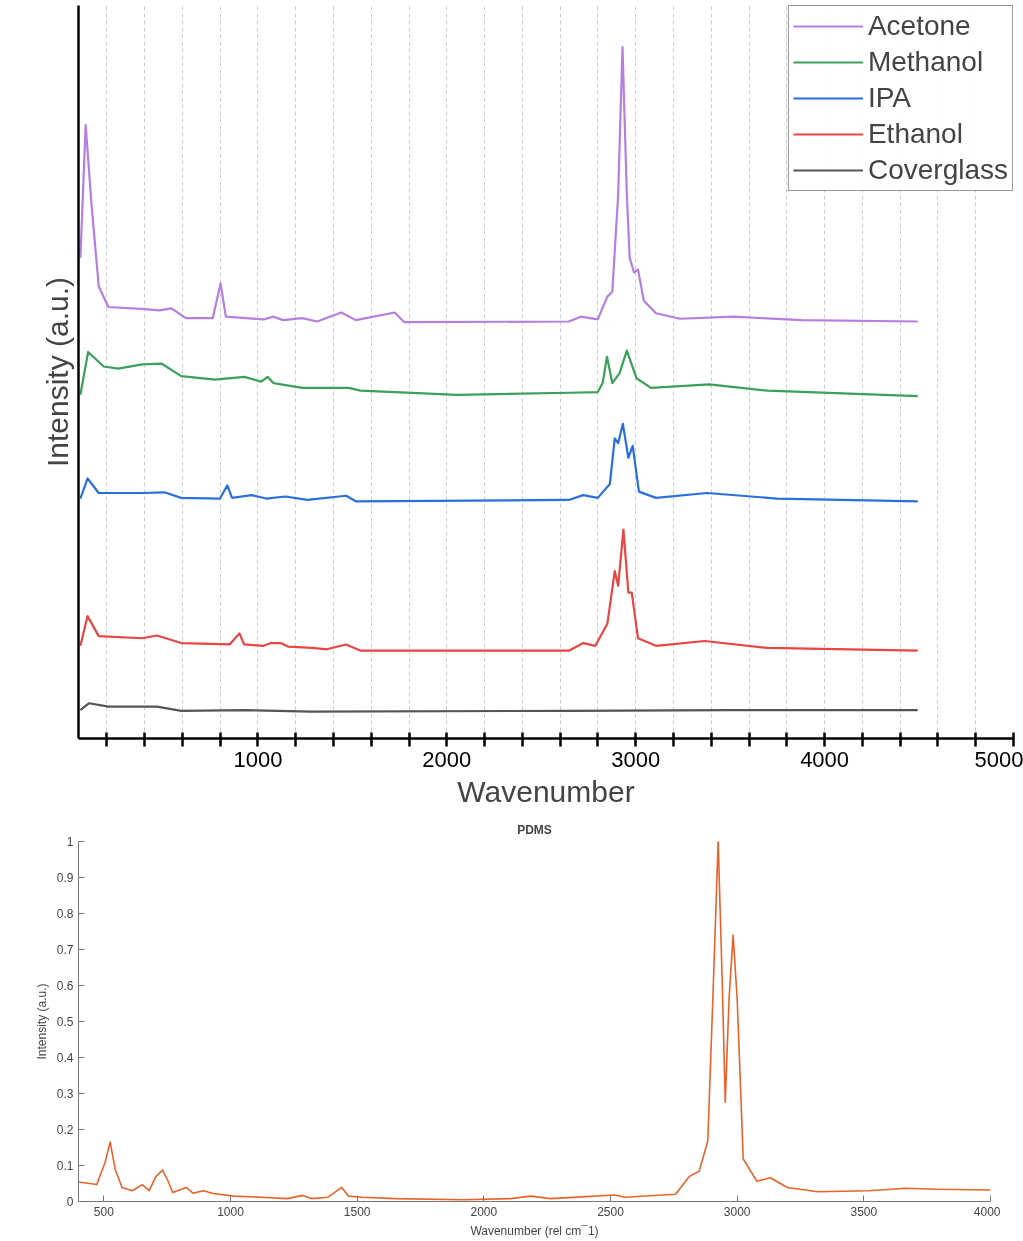 This screenshot has height=1241, width=1023. What do you see at coordinates (919, 26) in the screenshot?
I see `legend-label: Acetone` at bounding box center [919, 26].